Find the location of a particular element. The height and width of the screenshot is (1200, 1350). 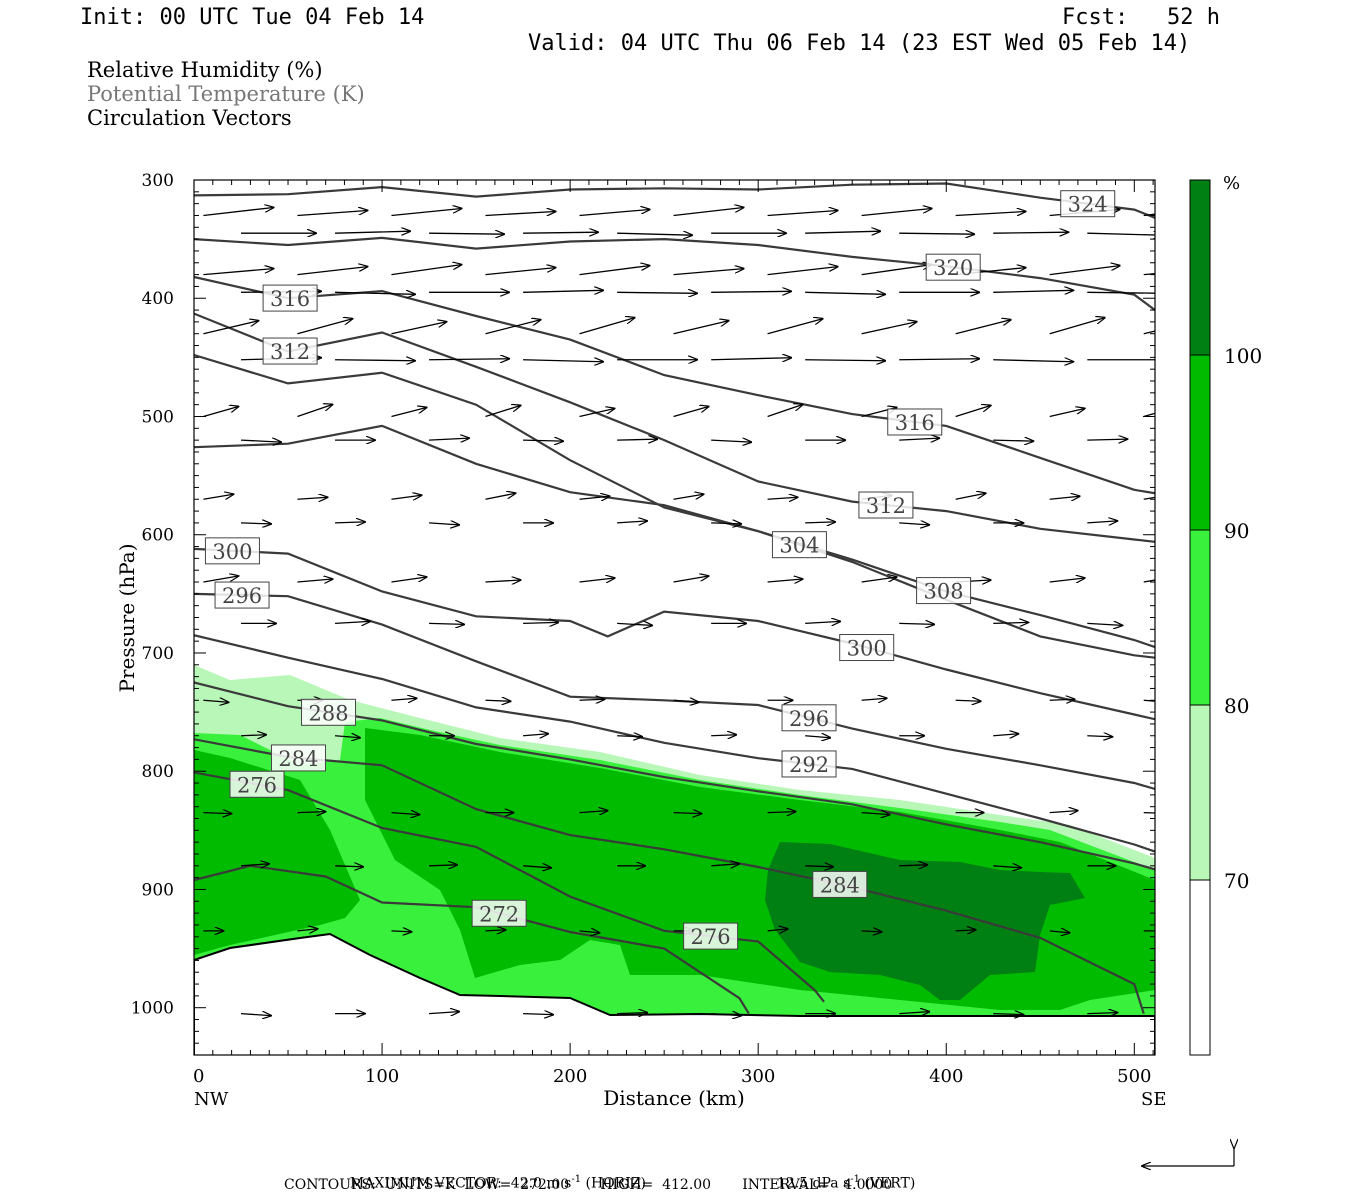

contour-label: 312 is located at coordinates (886, 506).